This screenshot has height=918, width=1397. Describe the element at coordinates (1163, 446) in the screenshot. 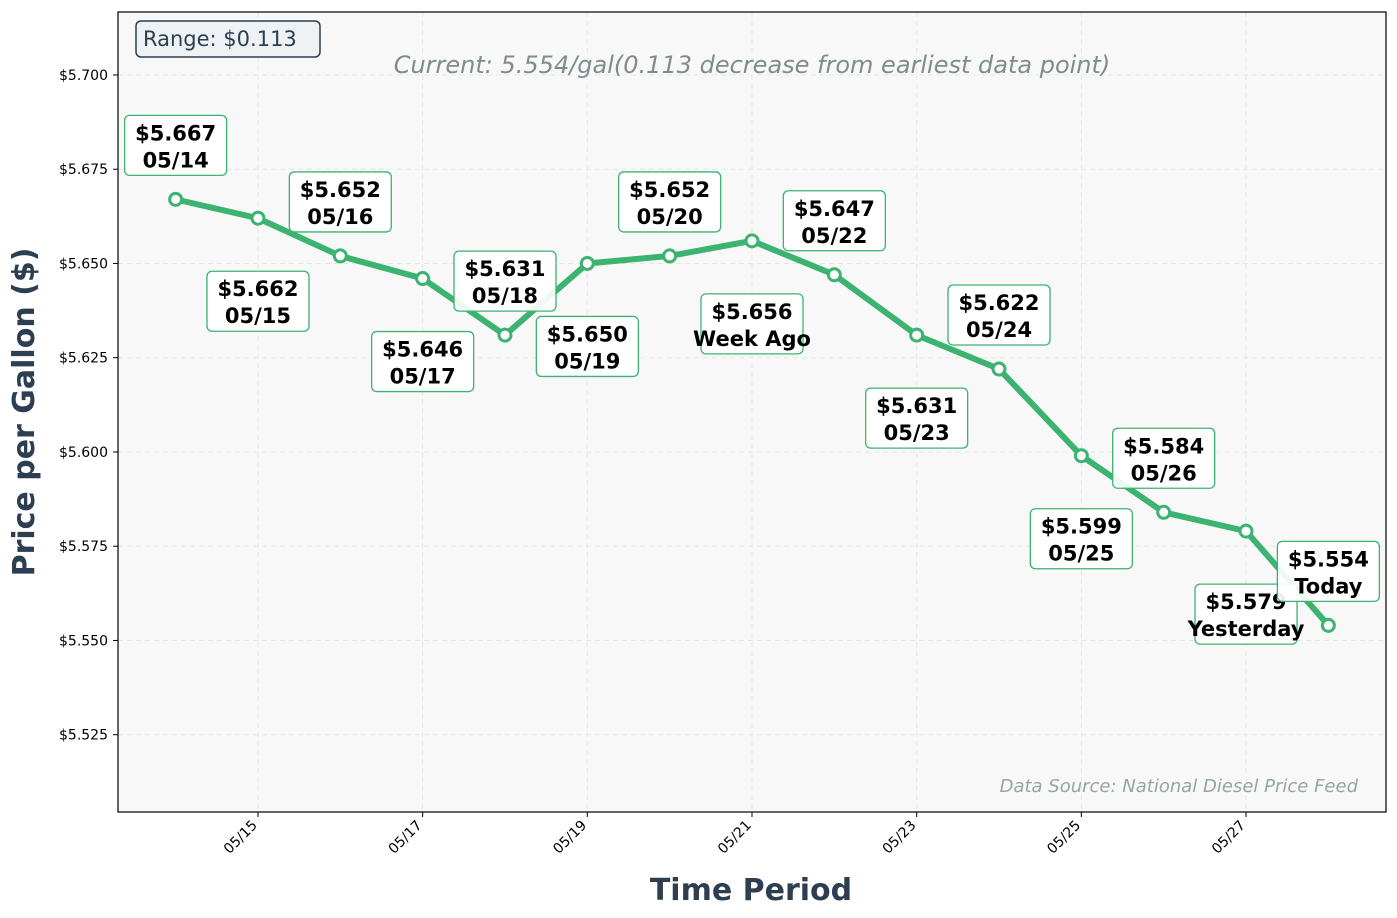

I see `data-label-price: $5.584` at that location.